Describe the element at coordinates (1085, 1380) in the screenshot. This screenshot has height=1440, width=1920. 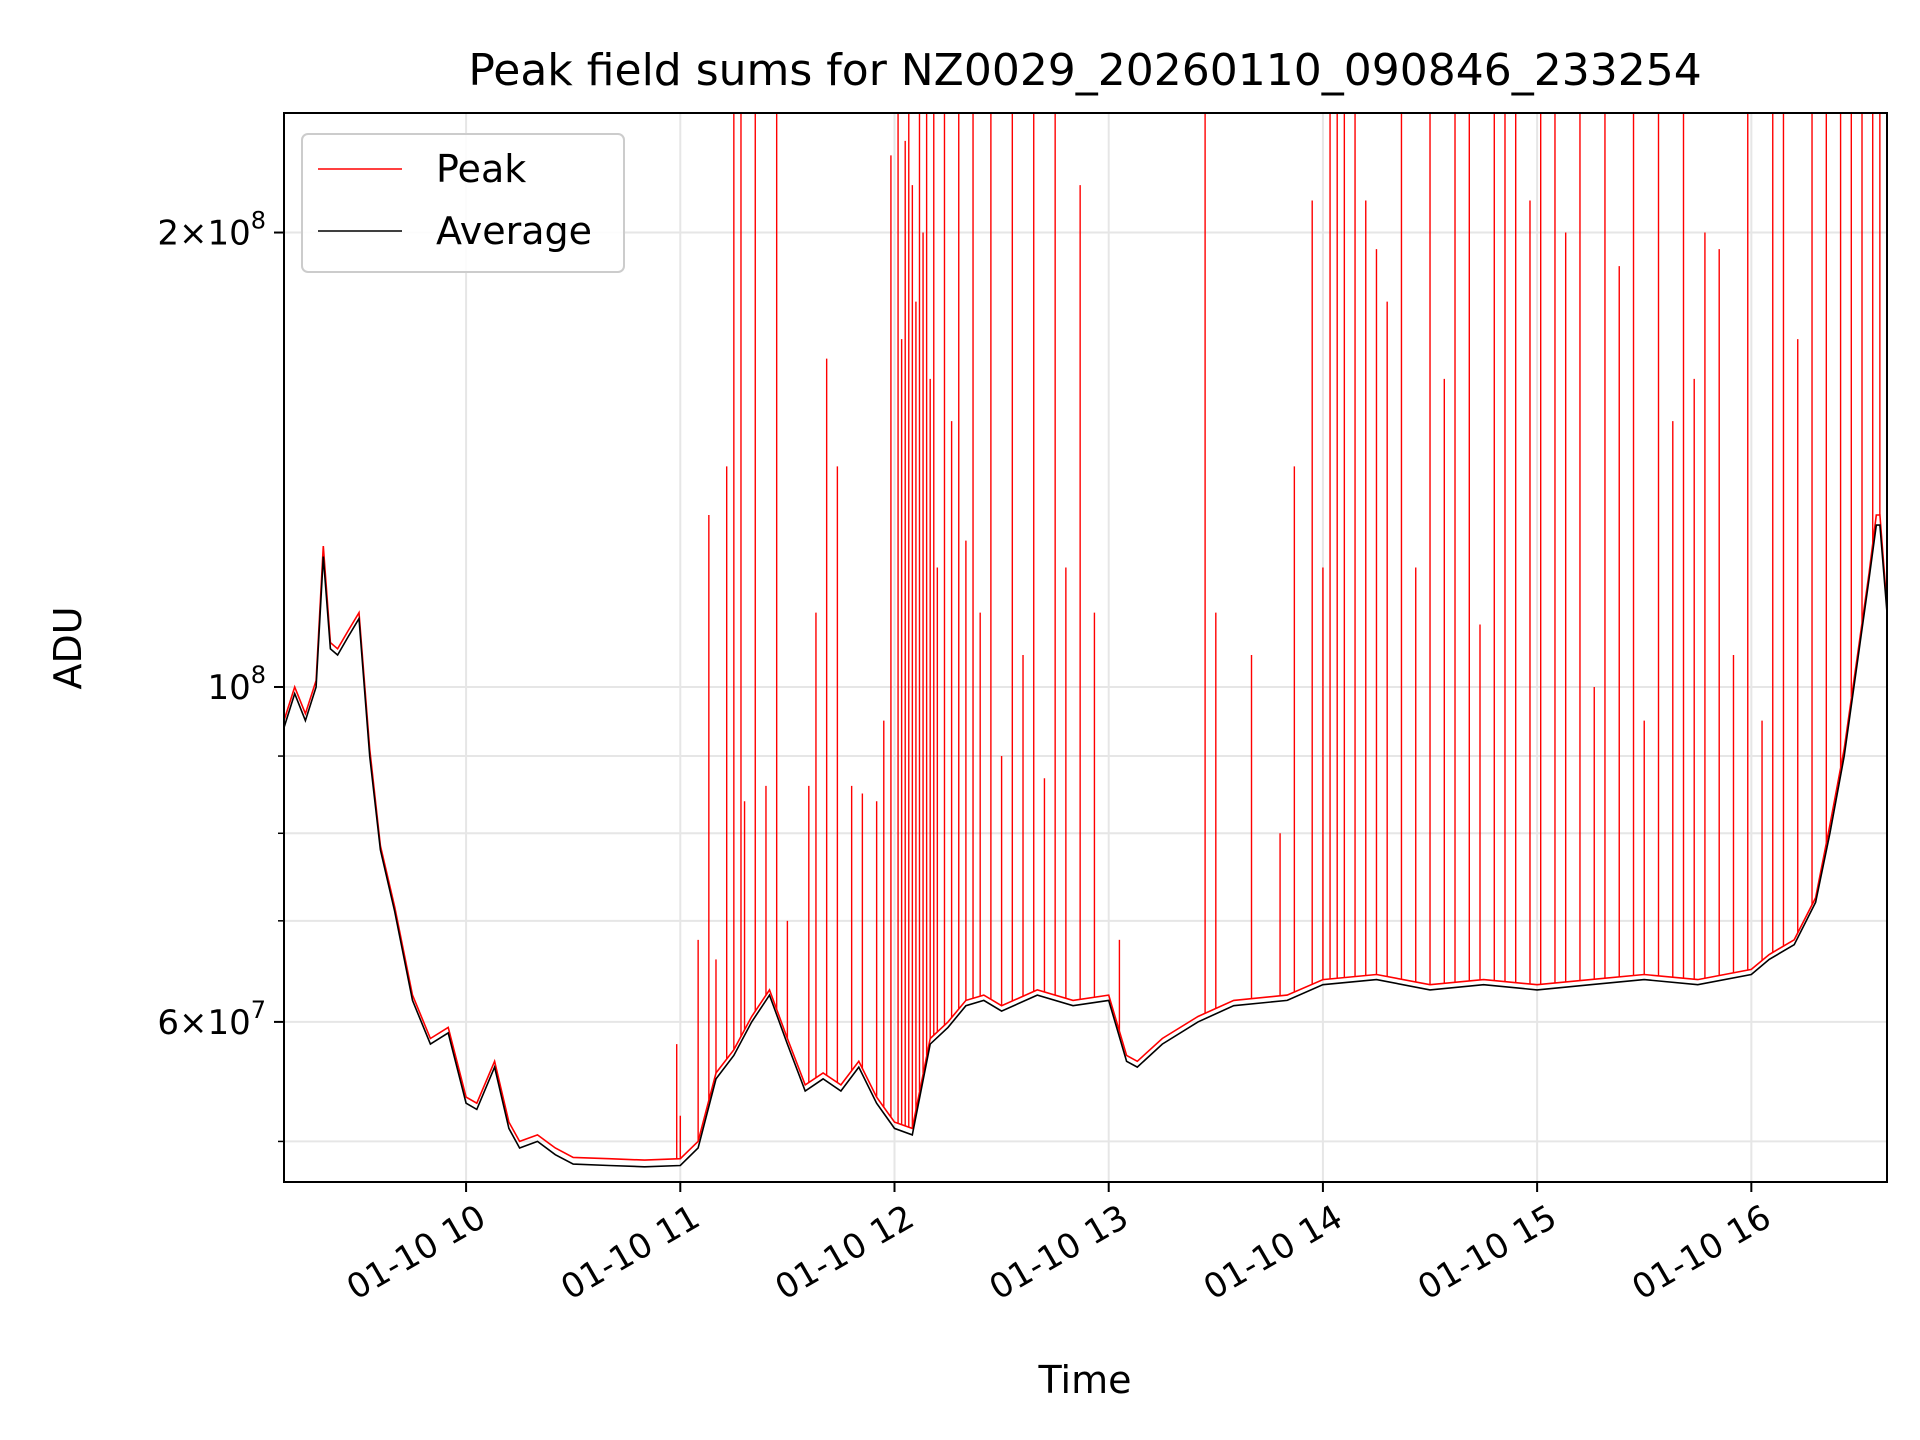
I see `x-axis-label: Time` at that location.